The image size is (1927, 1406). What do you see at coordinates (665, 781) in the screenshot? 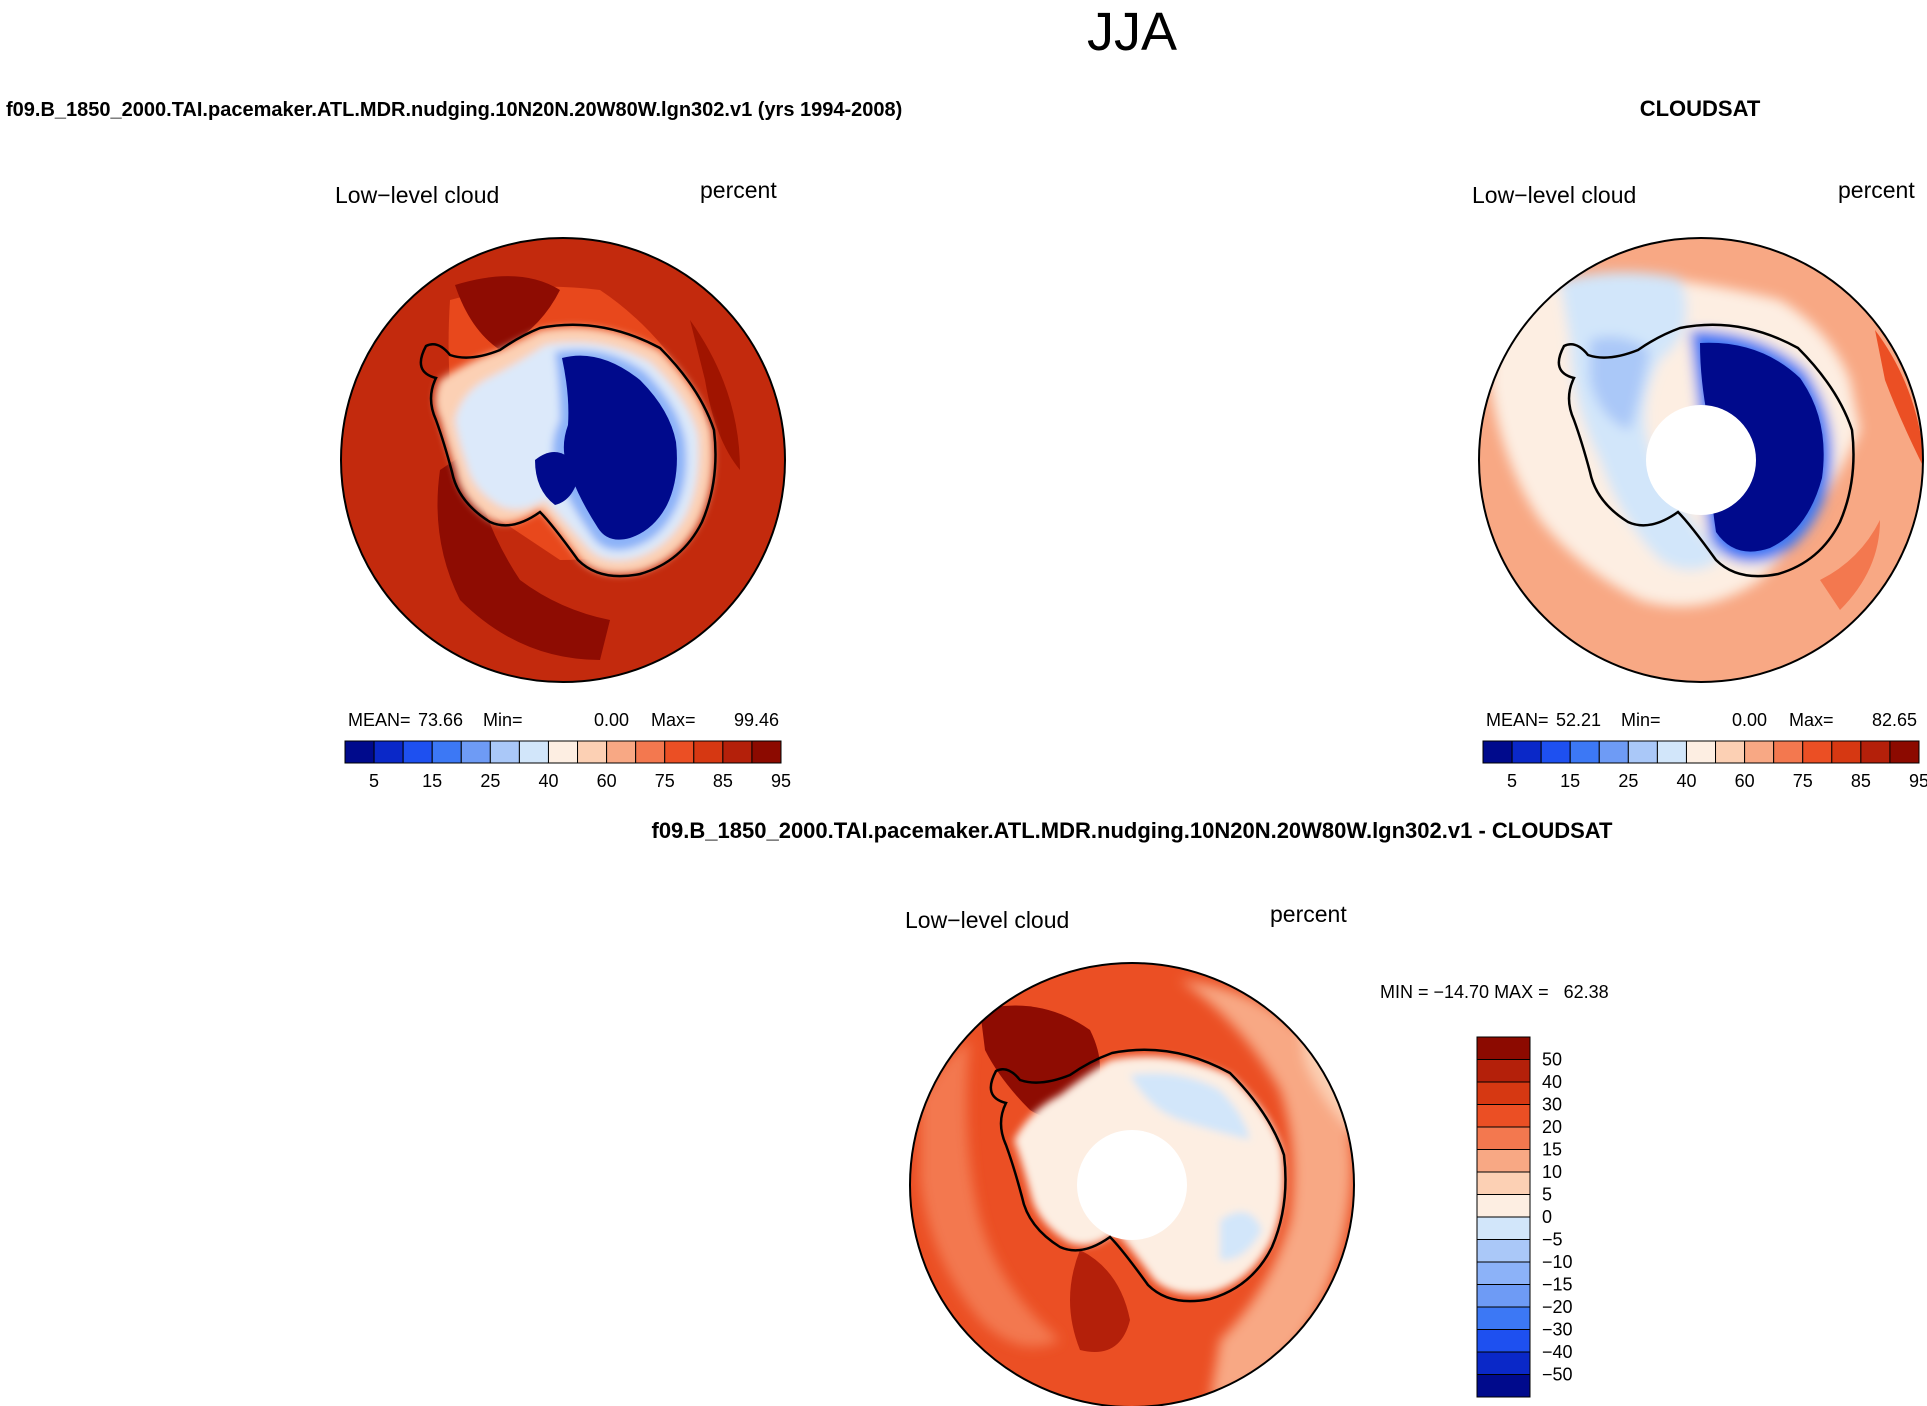
I see `panel-model-colorbar-tick-label: 75` at bounding box center [665, 781].